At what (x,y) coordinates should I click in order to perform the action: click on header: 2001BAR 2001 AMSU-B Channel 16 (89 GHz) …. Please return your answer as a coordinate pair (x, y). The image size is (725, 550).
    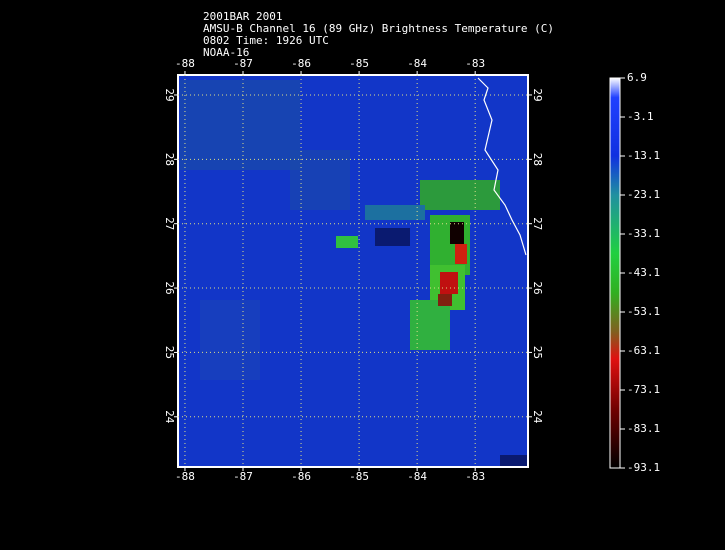
    Looking at the image, I should click on (378, 34).